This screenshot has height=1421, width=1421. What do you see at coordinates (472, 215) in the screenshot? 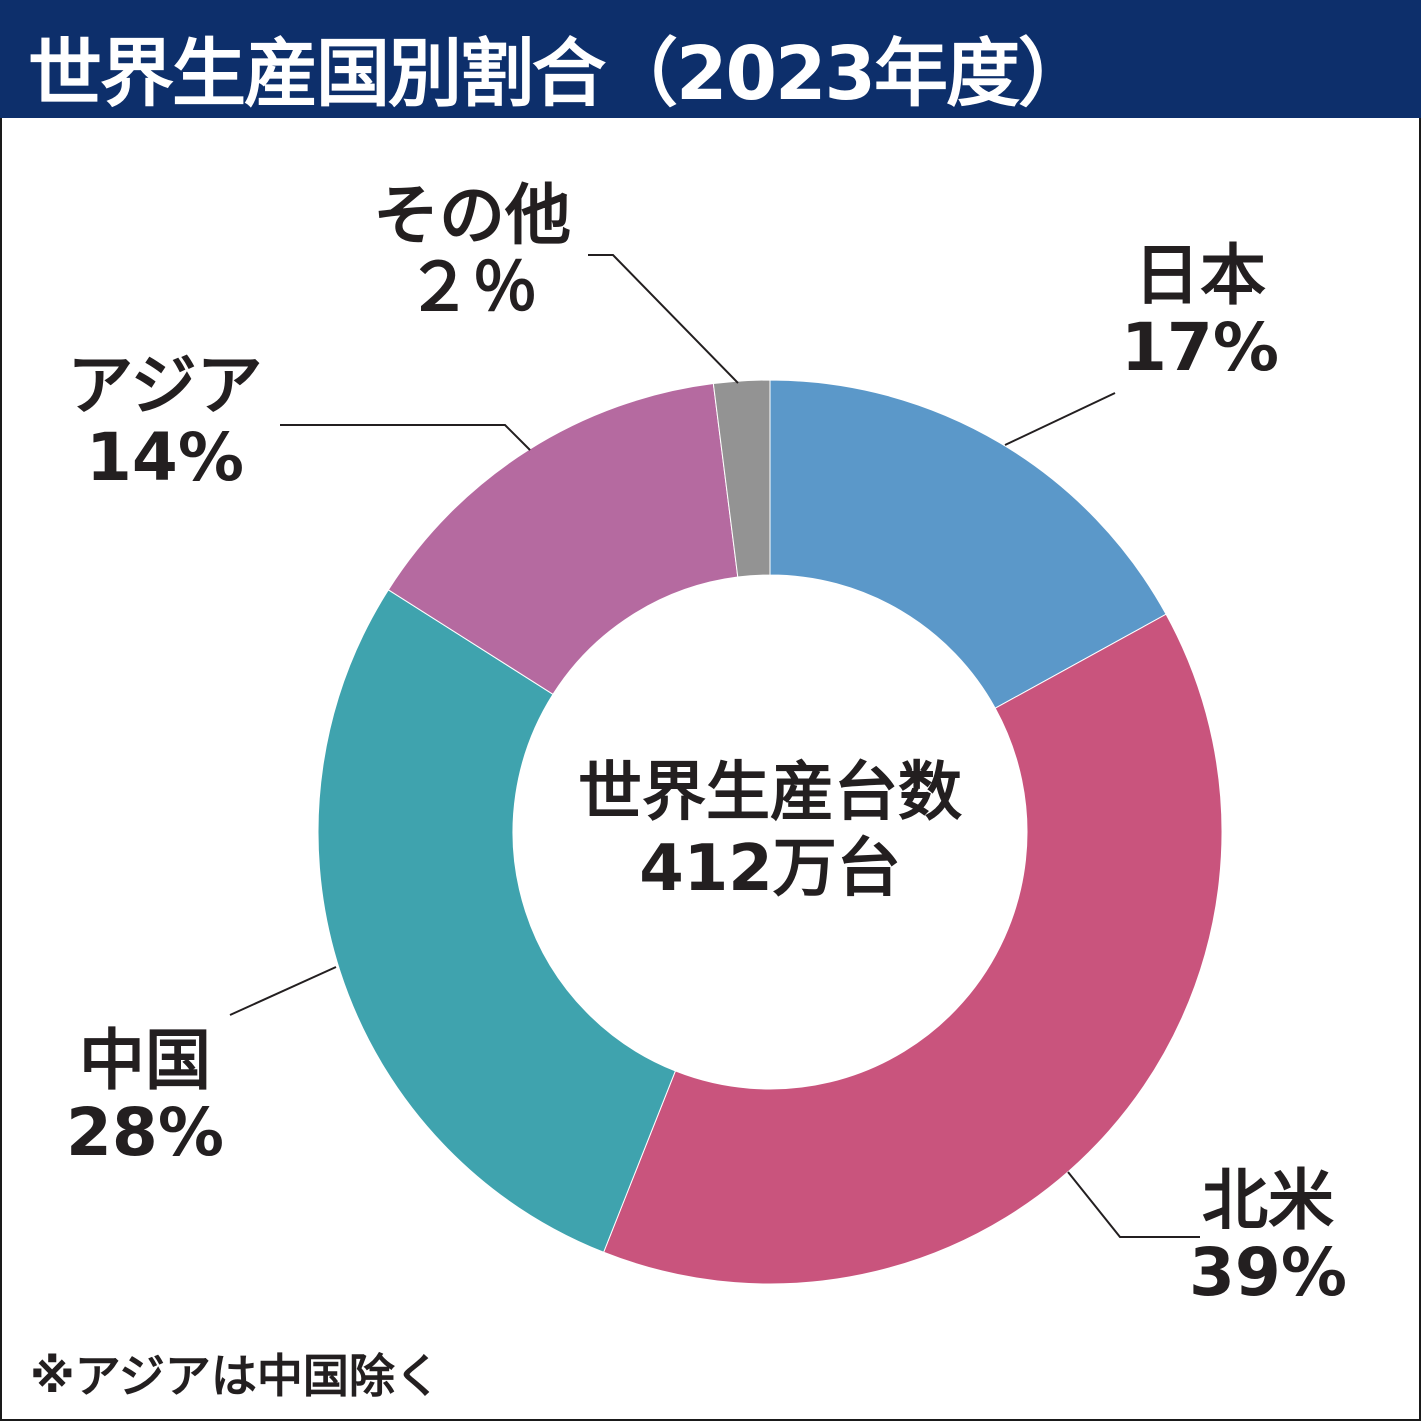
I see `label-other-name: その他` at bounding box center [472, 215].